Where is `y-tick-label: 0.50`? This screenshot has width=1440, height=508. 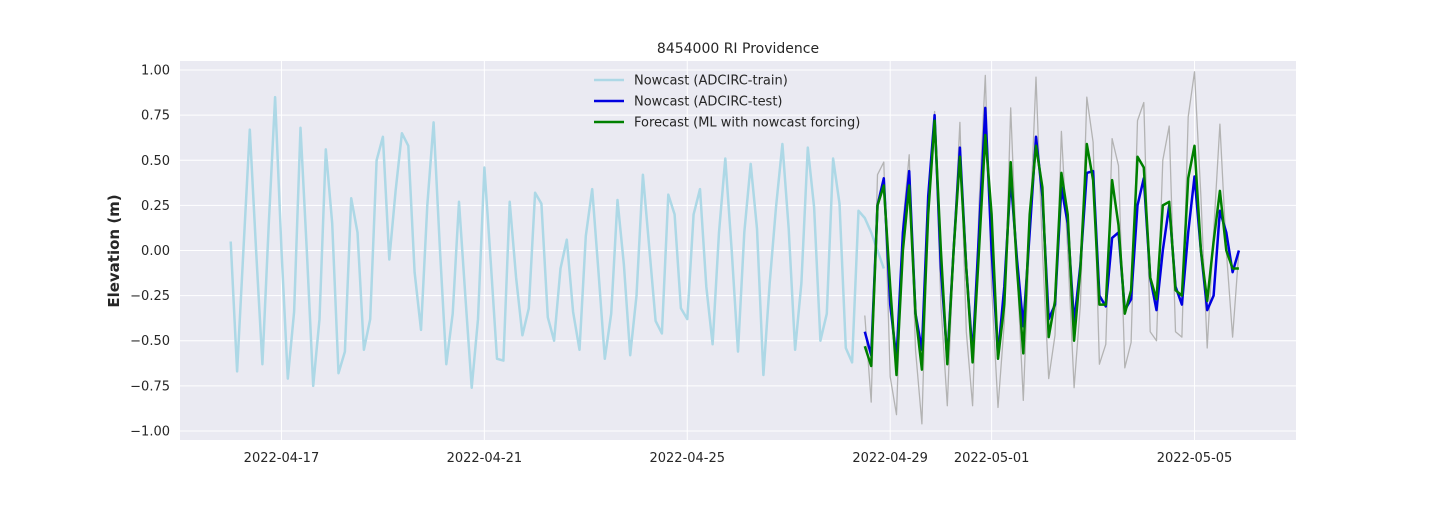
y-tick-label: 0.50 is located at coordinates (155, 161).